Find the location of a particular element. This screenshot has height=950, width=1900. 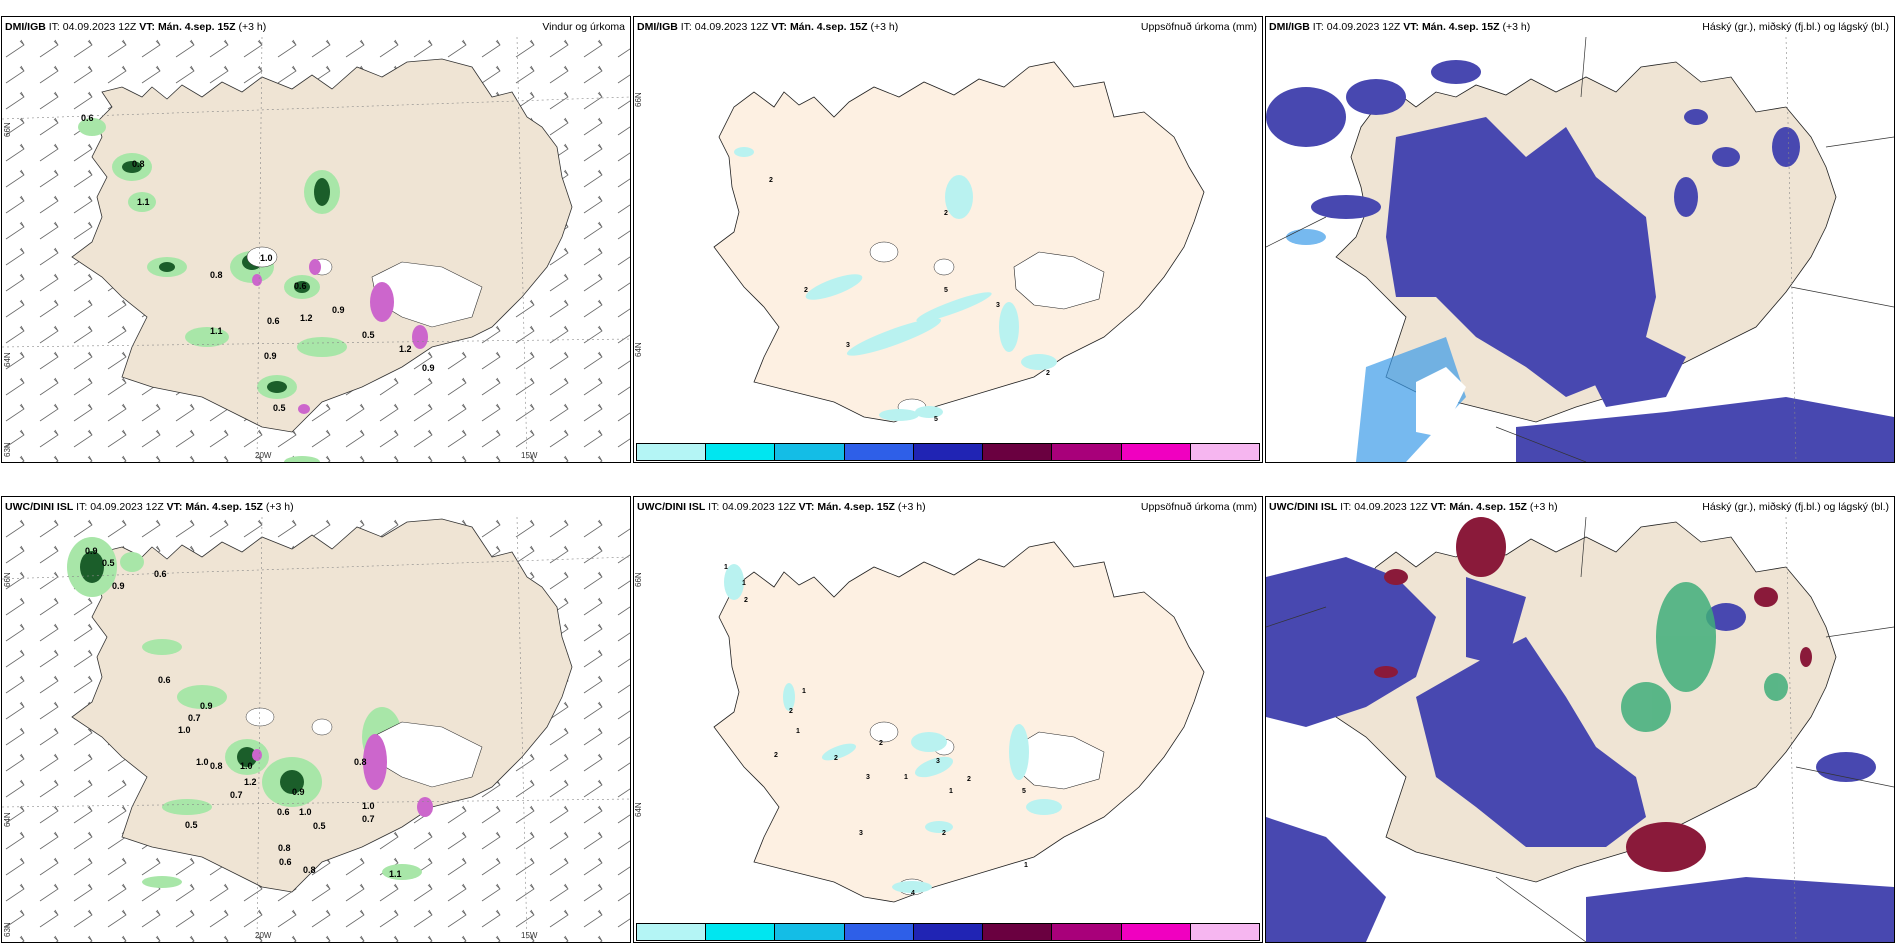

clear-area is located at coordinates (1441, 402).